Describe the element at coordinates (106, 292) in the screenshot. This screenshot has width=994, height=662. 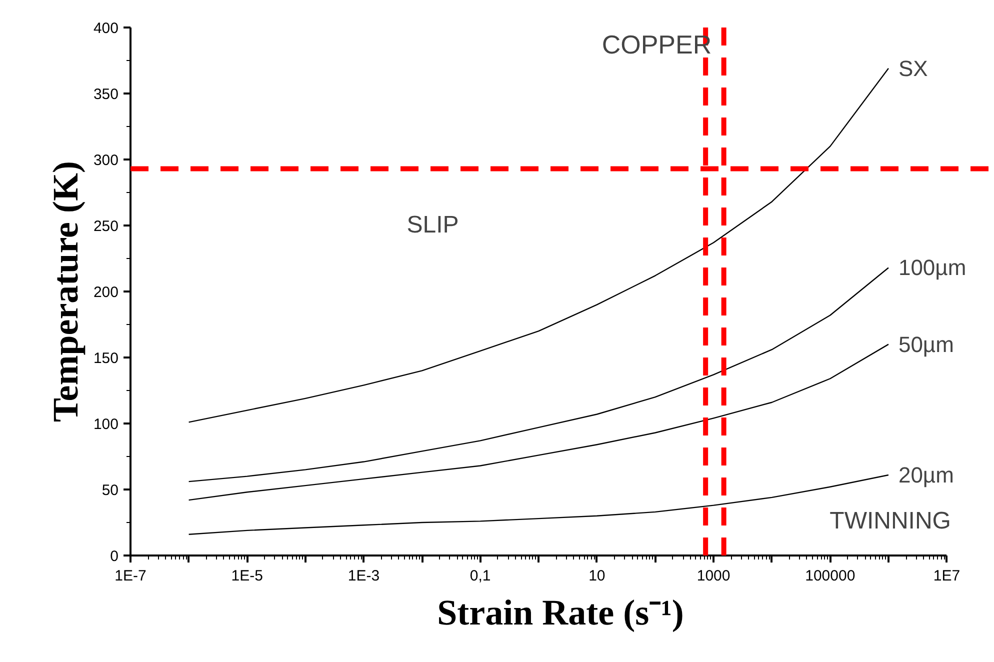
I see `y-tick-label: 200` at that location.